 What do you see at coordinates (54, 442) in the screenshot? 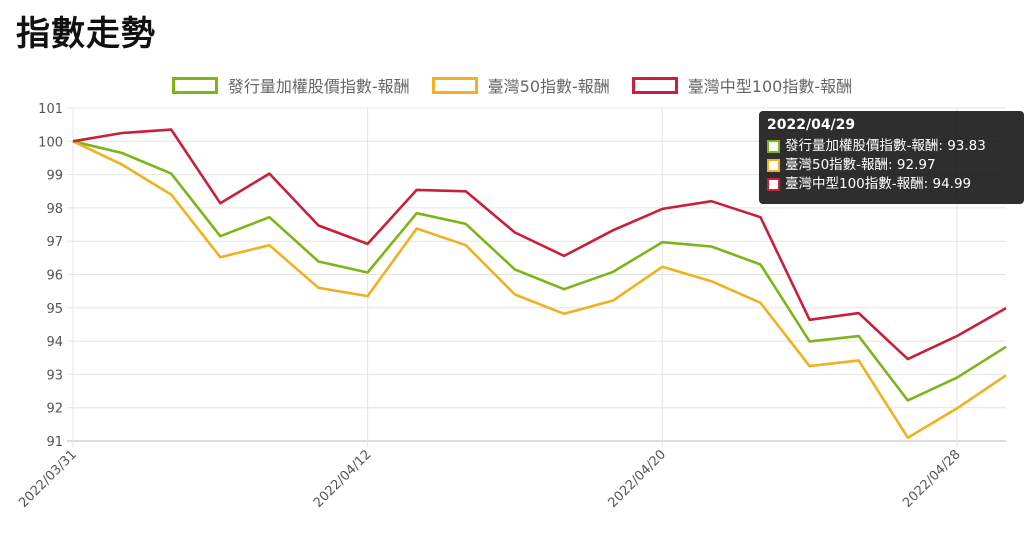
I see `y-tick-label: 91` at bounding box center [54, 442].